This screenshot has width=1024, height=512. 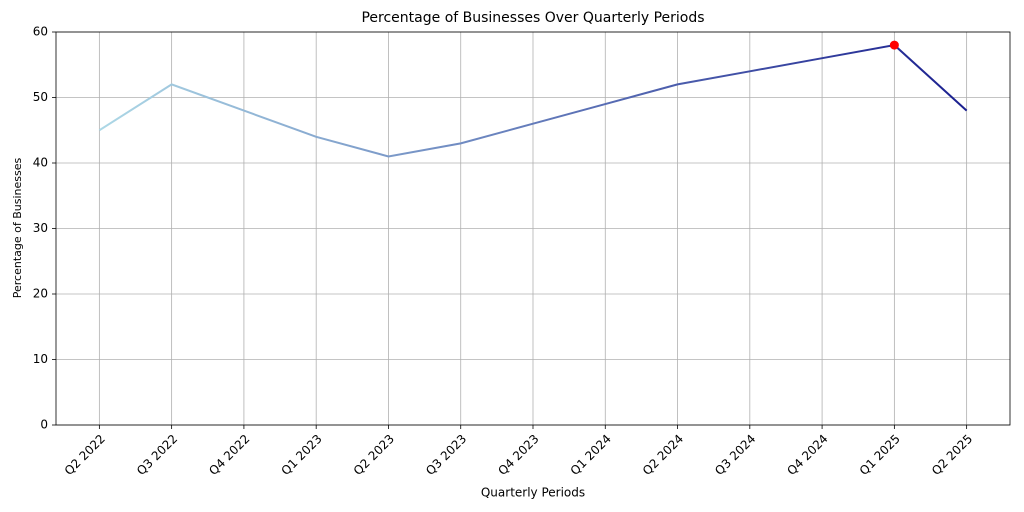 I want to click on y-tick-label: 10, so click(x=40, y=359).